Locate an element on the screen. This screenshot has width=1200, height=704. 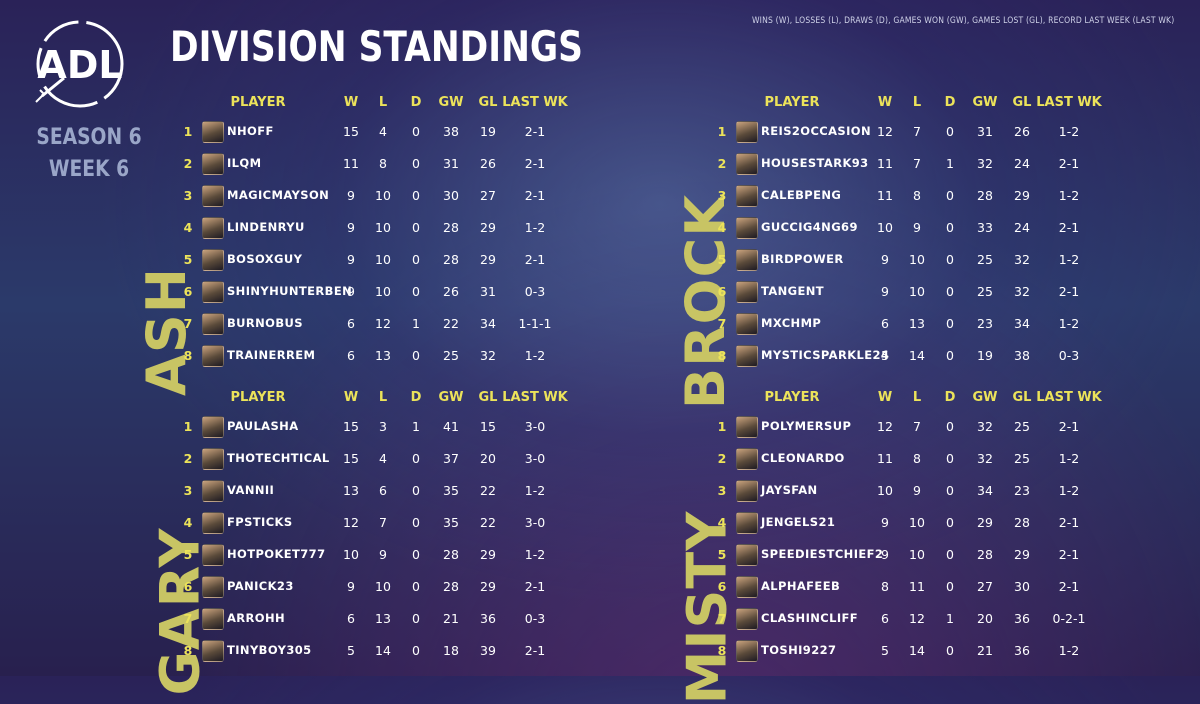
table-row: 3 MAGICMAYSON 9 10 0 30 27 2-1 is located at coordinates (432, 196).